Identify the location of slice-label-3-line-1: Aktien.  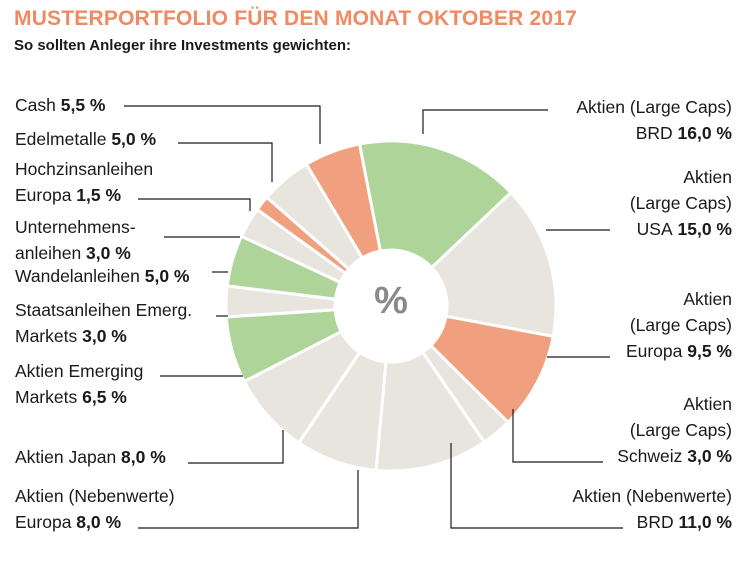
(707, 299).